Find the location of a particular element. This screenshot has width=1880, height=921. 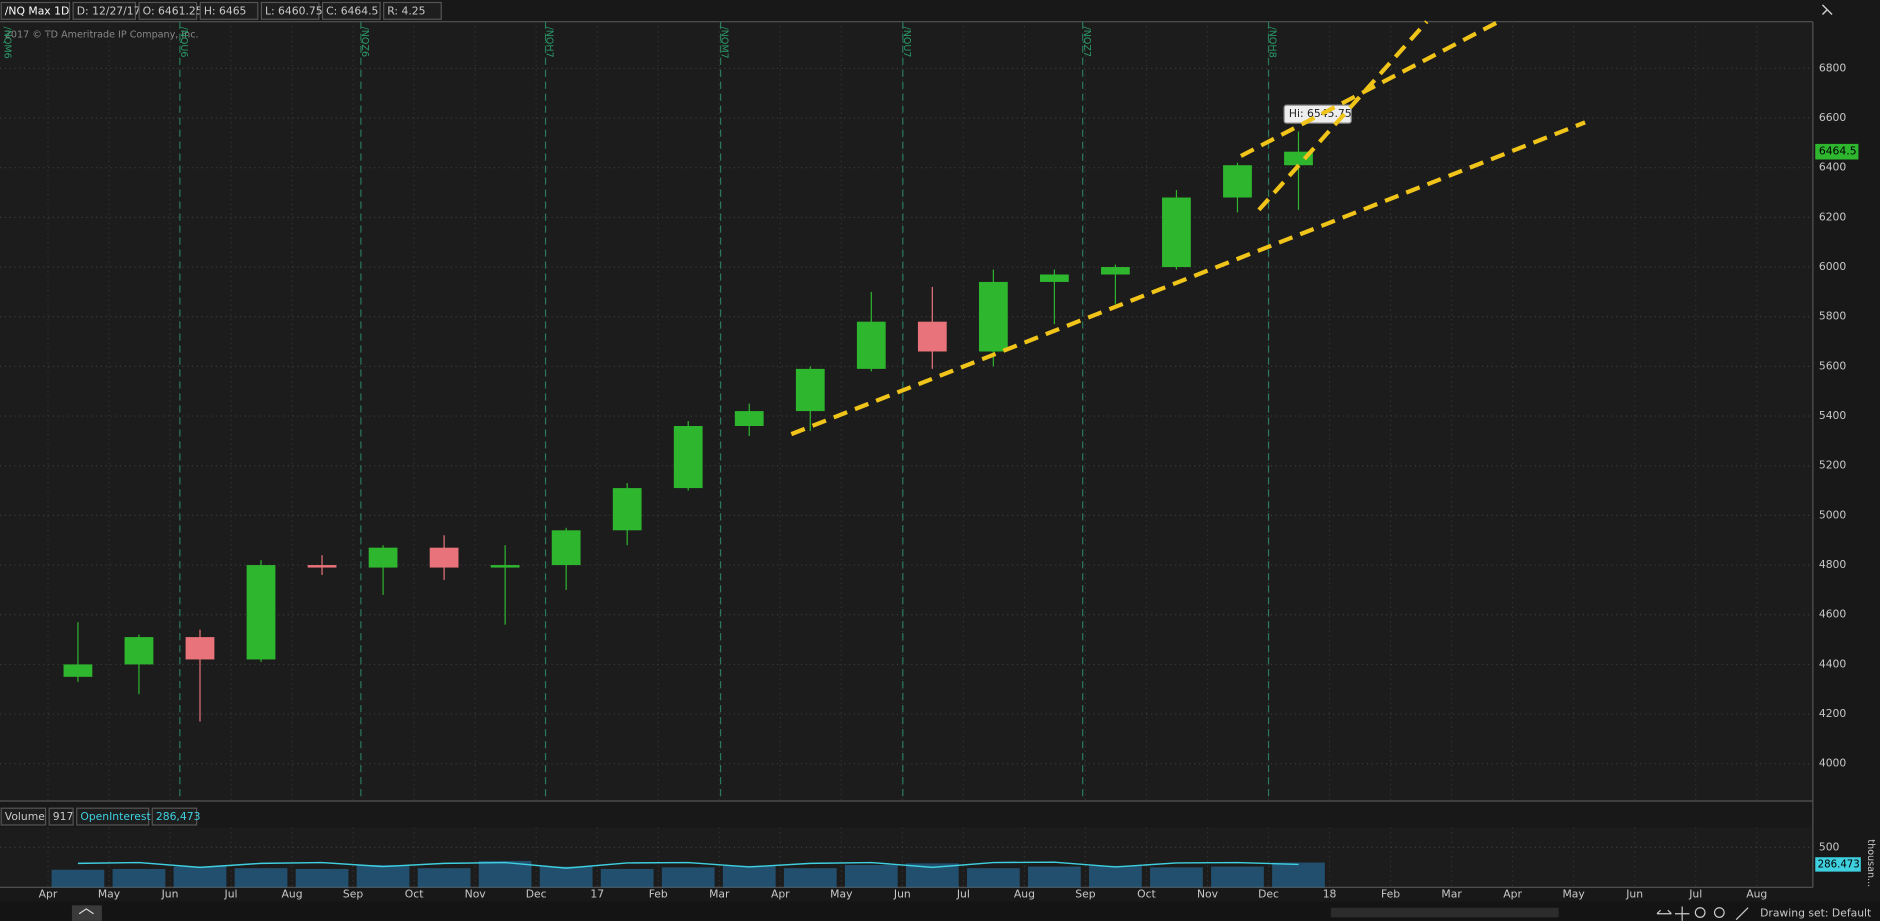

header-field: OpenInterest is located at coordinates (115, 816).